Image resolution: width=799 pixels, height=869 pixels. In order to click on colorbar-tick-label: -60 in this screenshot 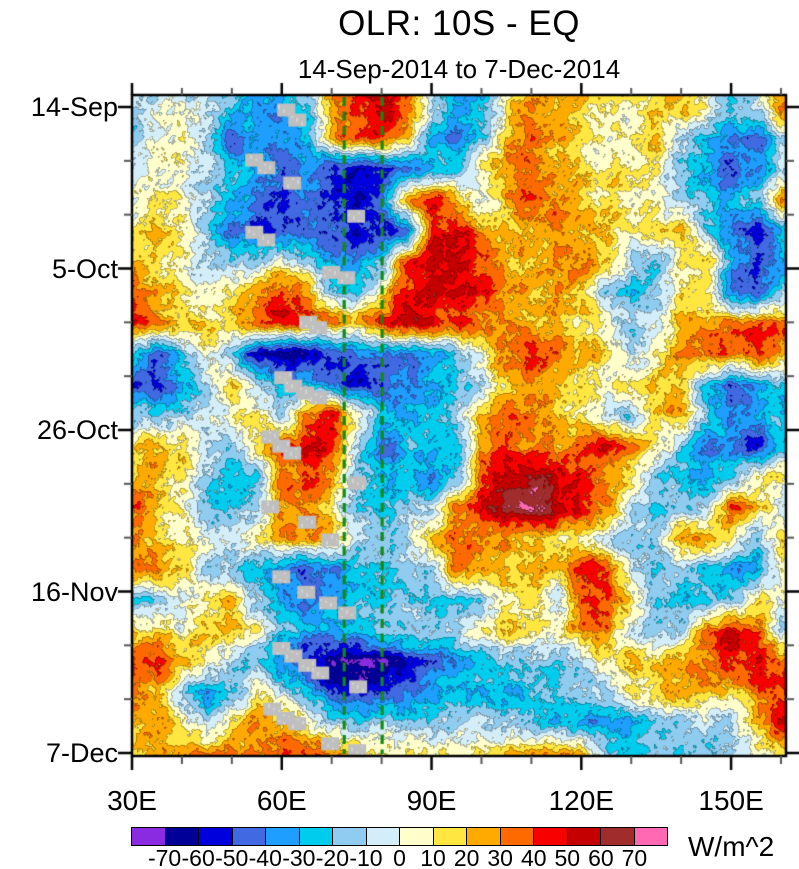, I will do `click(198, 857)`.